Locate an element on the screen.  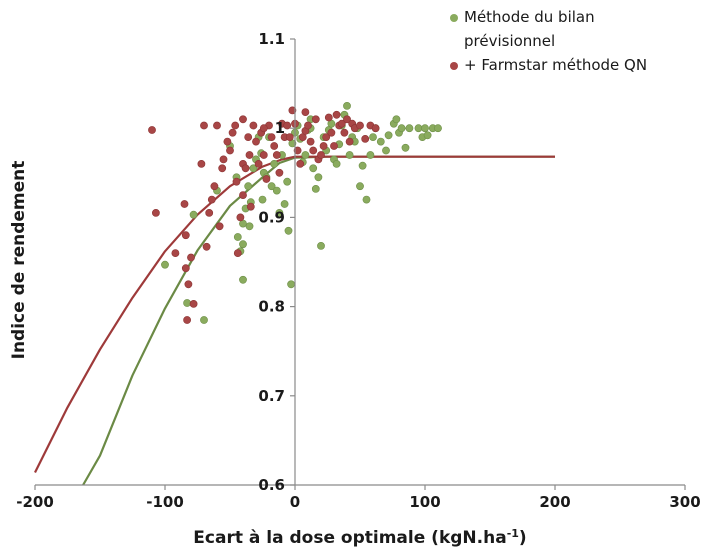
legend-label: prévisionnel is located at coordinates (509, 41).